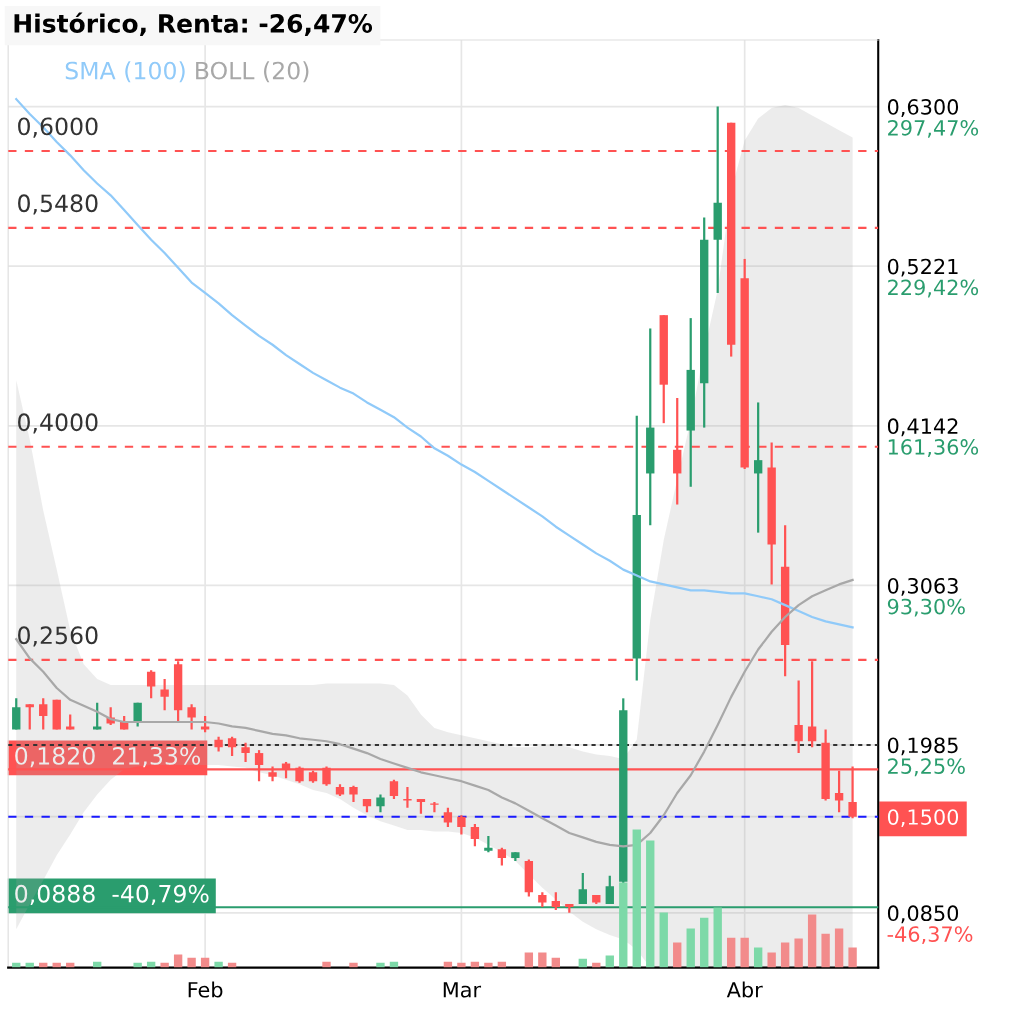  I want to click on text: BOLL (20), so click(252, 72).